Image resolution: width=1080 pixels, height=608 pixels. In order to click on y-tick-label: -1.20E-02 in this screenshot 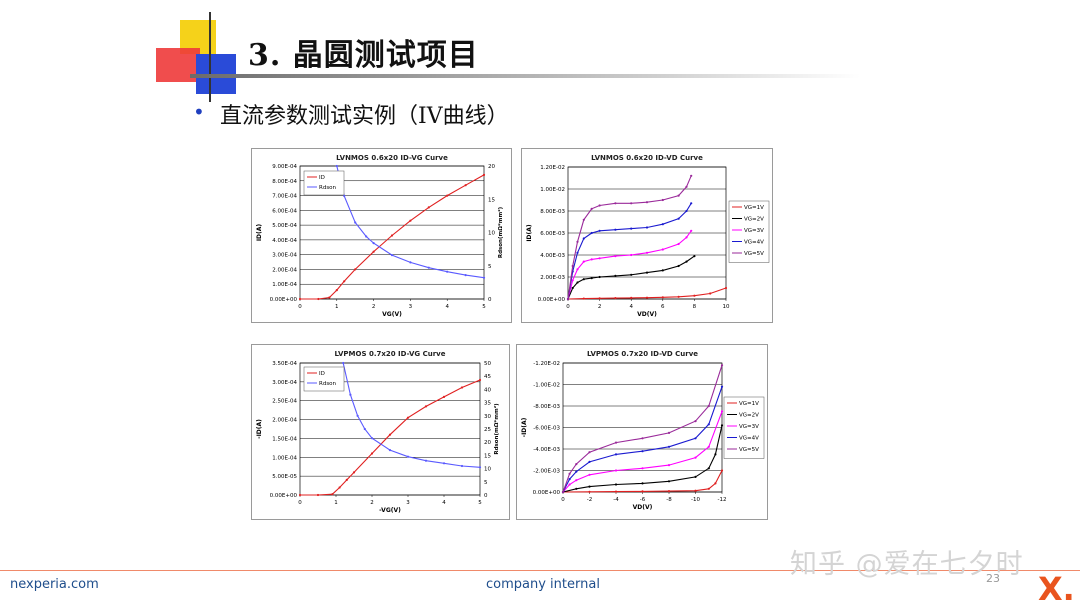, I will do `click(546, 364)`.